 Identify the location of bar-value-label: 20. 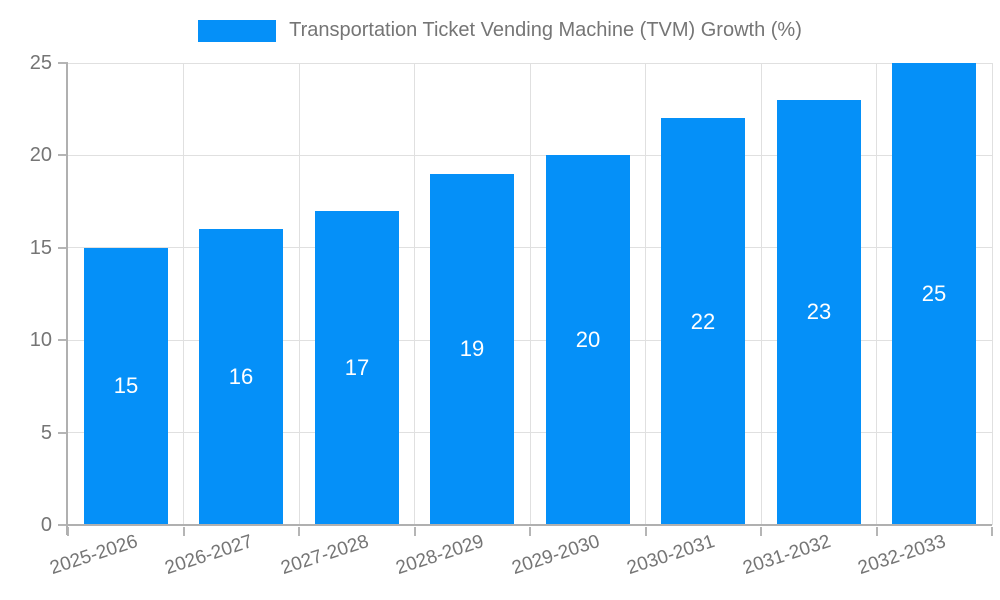
(588, 340).